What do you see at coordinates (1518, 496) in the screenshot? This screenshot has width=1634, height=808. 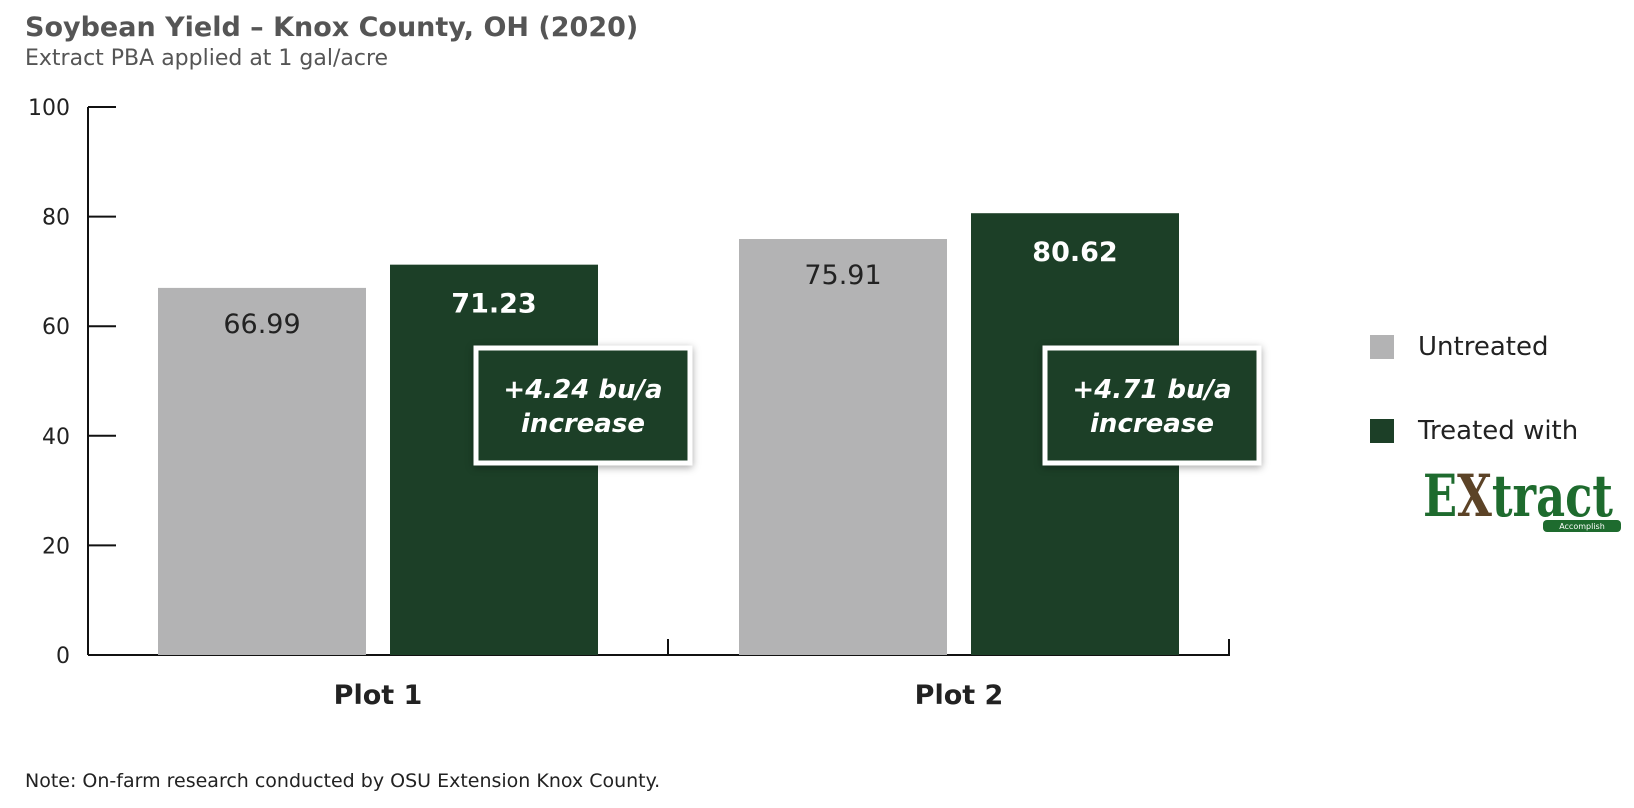 I see `svg-text: EXtract` at bounding box center [1518, 496].